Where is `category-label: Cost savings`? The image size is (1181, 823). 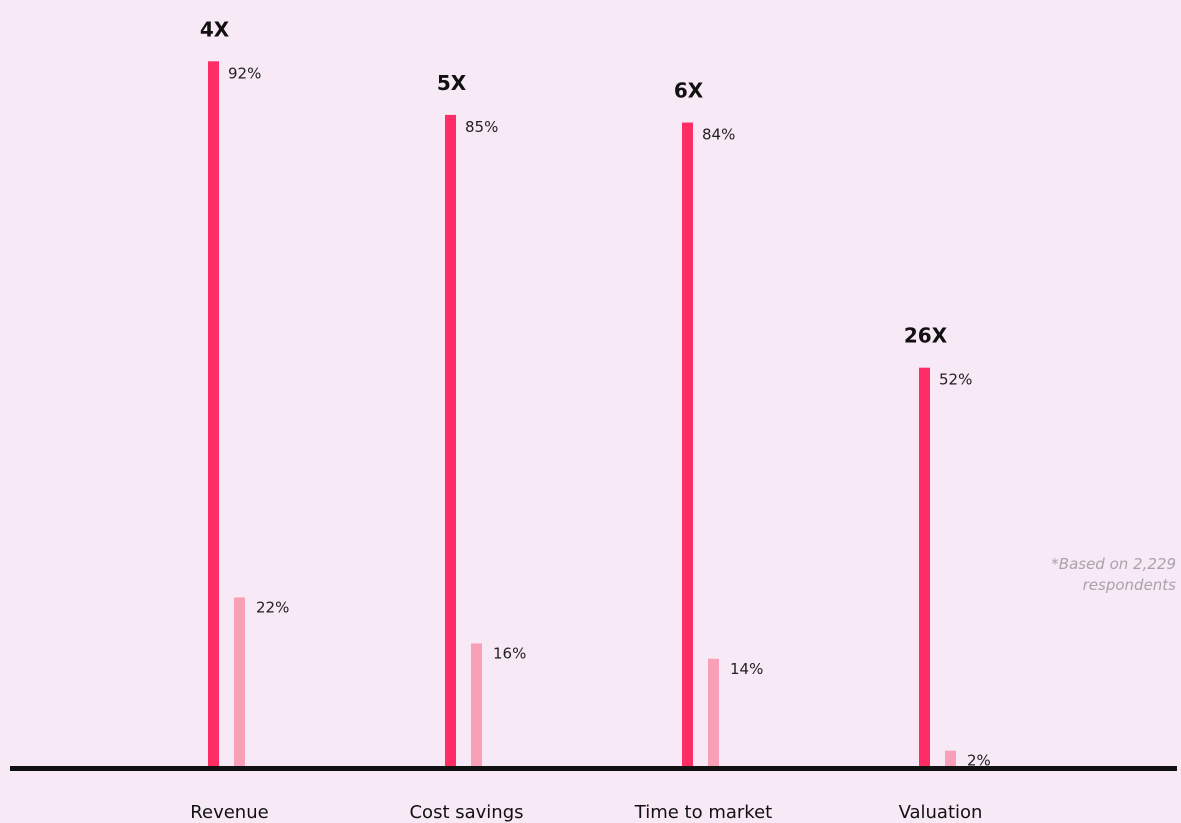
category-label: Cost savings is located at coordinates (466, 812).